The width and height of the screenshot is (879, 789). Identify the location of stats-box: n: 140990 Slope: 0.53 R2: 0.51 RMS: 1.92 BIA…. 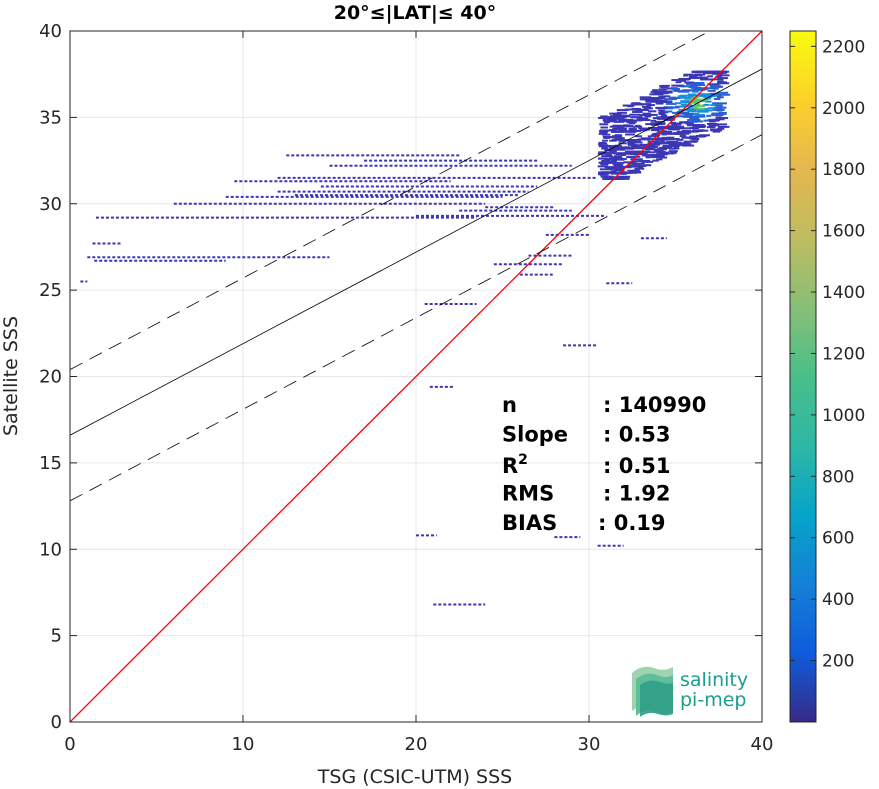
(604, 464).